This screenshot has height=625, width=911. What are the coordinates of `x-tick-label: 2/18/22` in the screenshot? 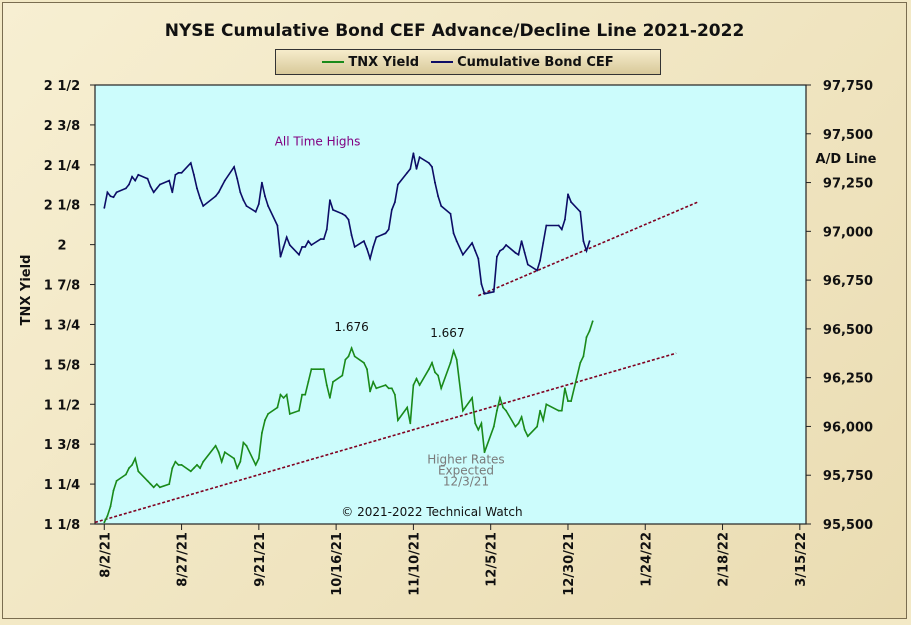 It's located at (724, 559).